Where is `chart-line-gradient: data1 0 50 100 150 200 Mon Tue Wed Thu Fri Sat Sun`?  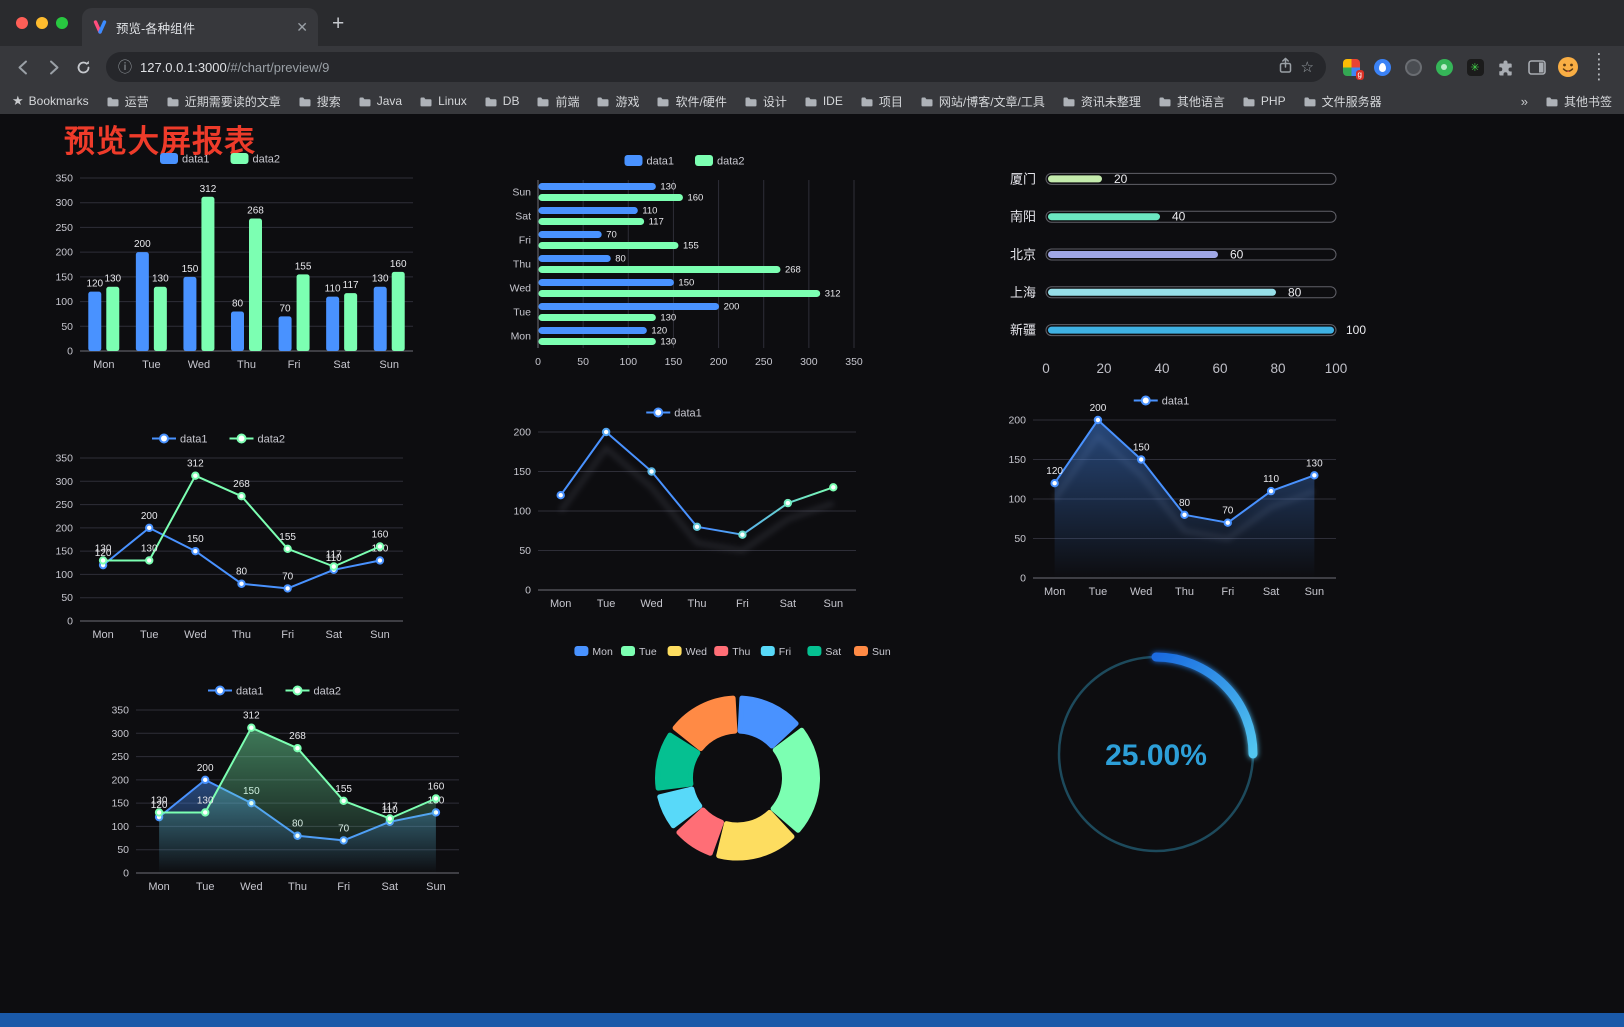
chart-line-gradient: data1 0 50 100 150 200 Mon Tue Wed Thu Fri Sat Sun is located at coordinates (685, 508).